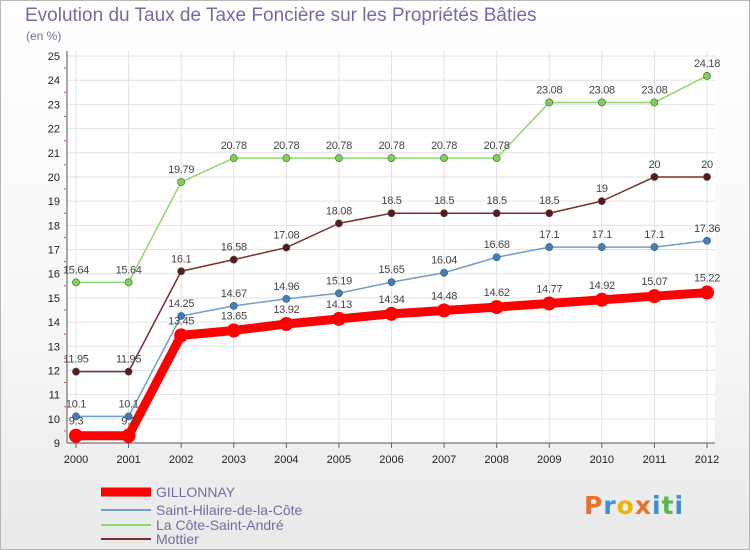 Image resolution: width=750 pixels, height=550 pixels. Describe the element at coordinates (602, 460) in the screenshot. I see `x-tick-label: 2010` at that location.